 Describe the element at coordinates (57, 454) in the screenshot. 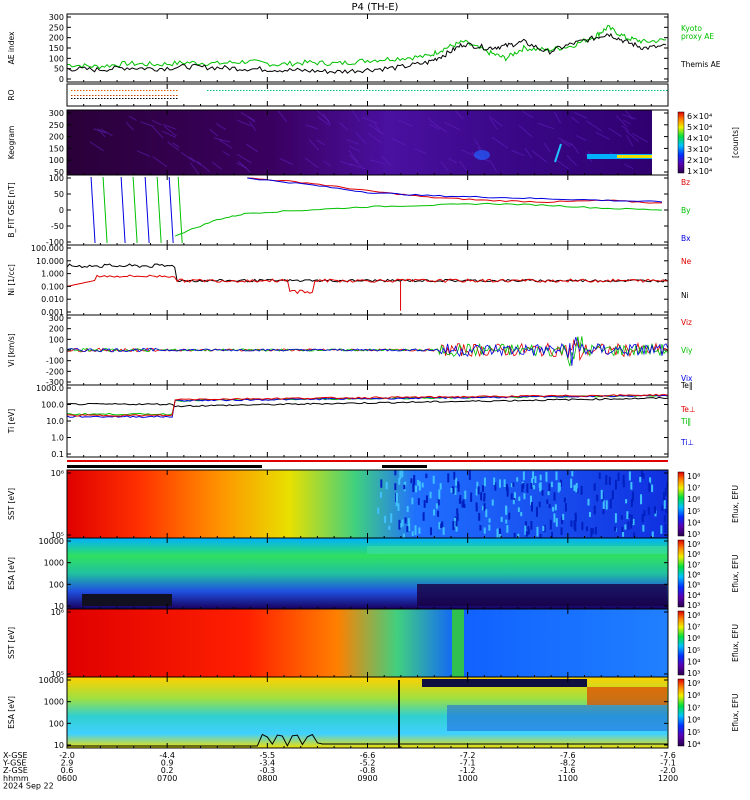

I see `y-tick-label: 0.1` at that location.